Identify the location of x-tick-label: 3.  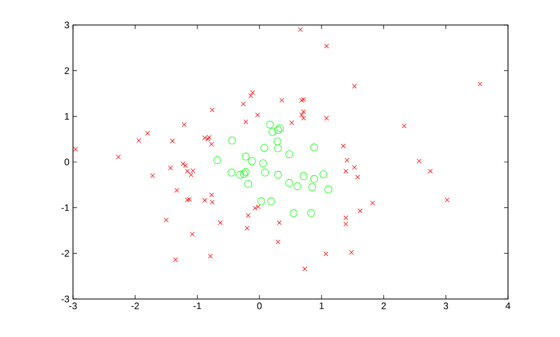
(446, 306).